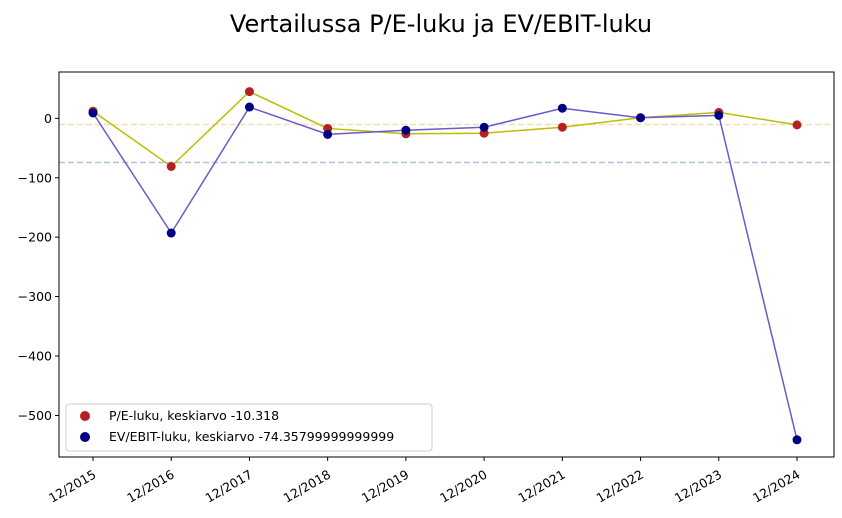 This screenshot has width=842, height=518. I want to click on x-tick-label: 12/2022, so click(620, 486).